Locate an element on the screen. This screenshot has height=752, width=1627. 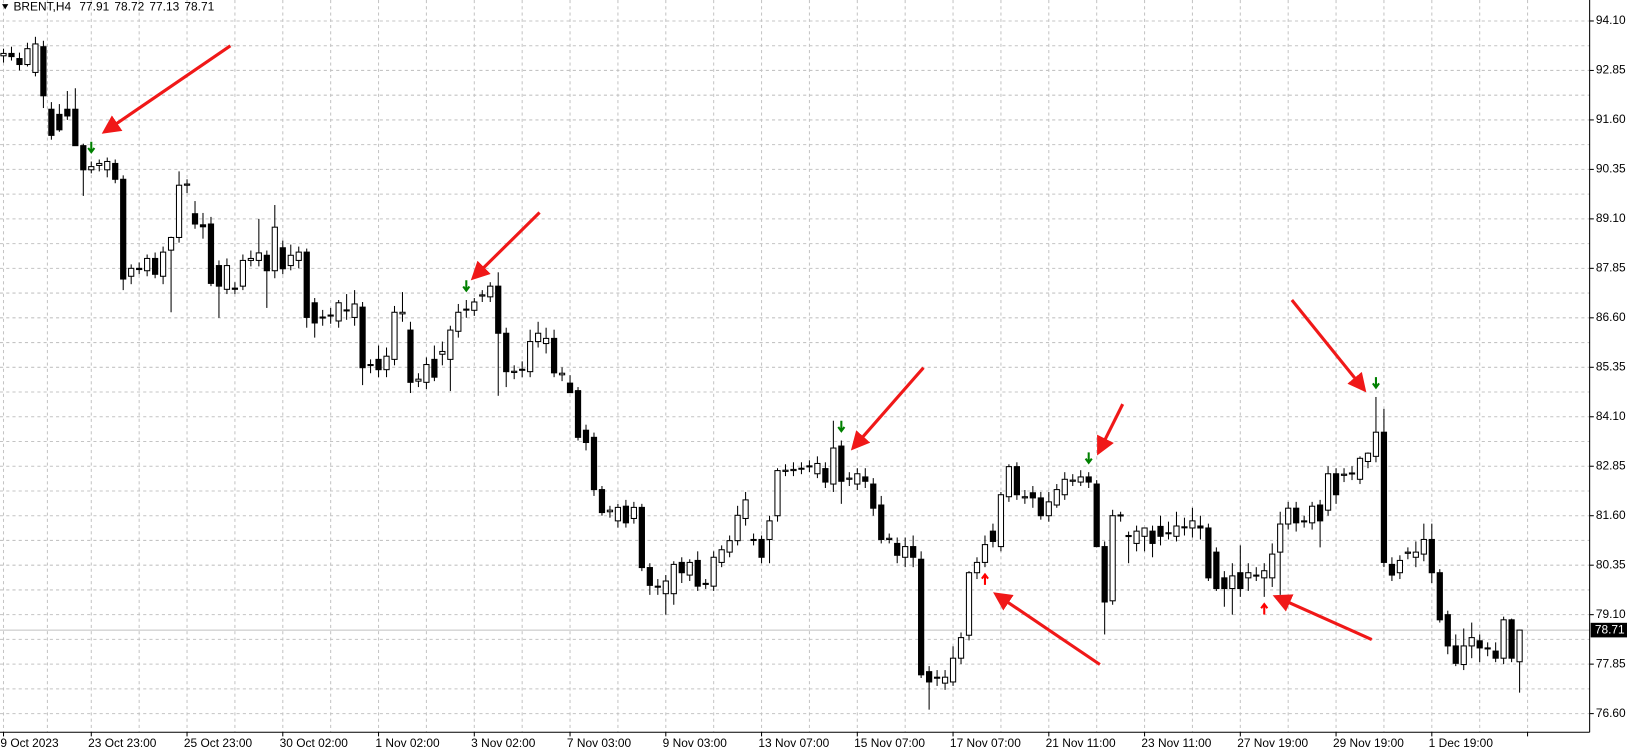
x-tick-label: 25 Oct 23:00 is located at coordinates (218, 743).